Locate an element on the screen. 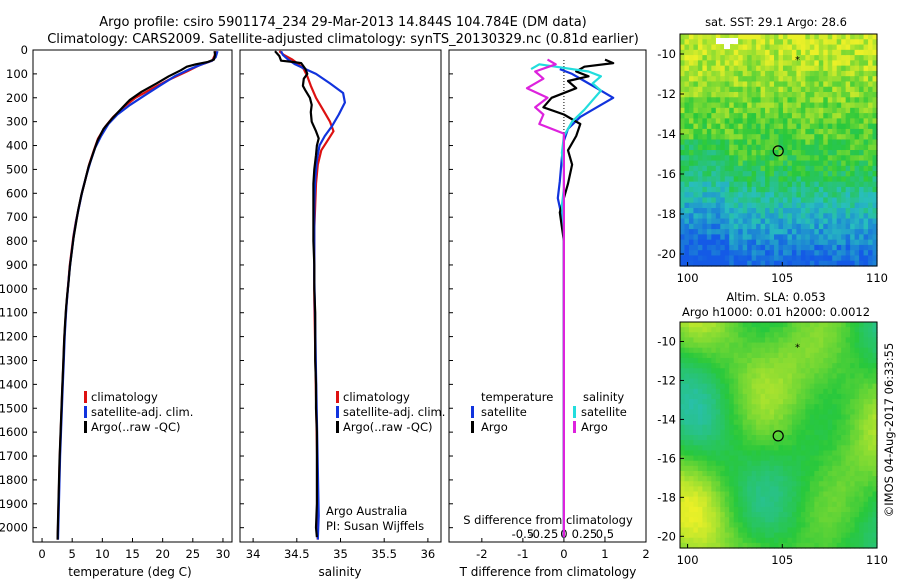 The image size is (900, 580). map-y-tick-label: -10 is located at coordinates (666, 341).